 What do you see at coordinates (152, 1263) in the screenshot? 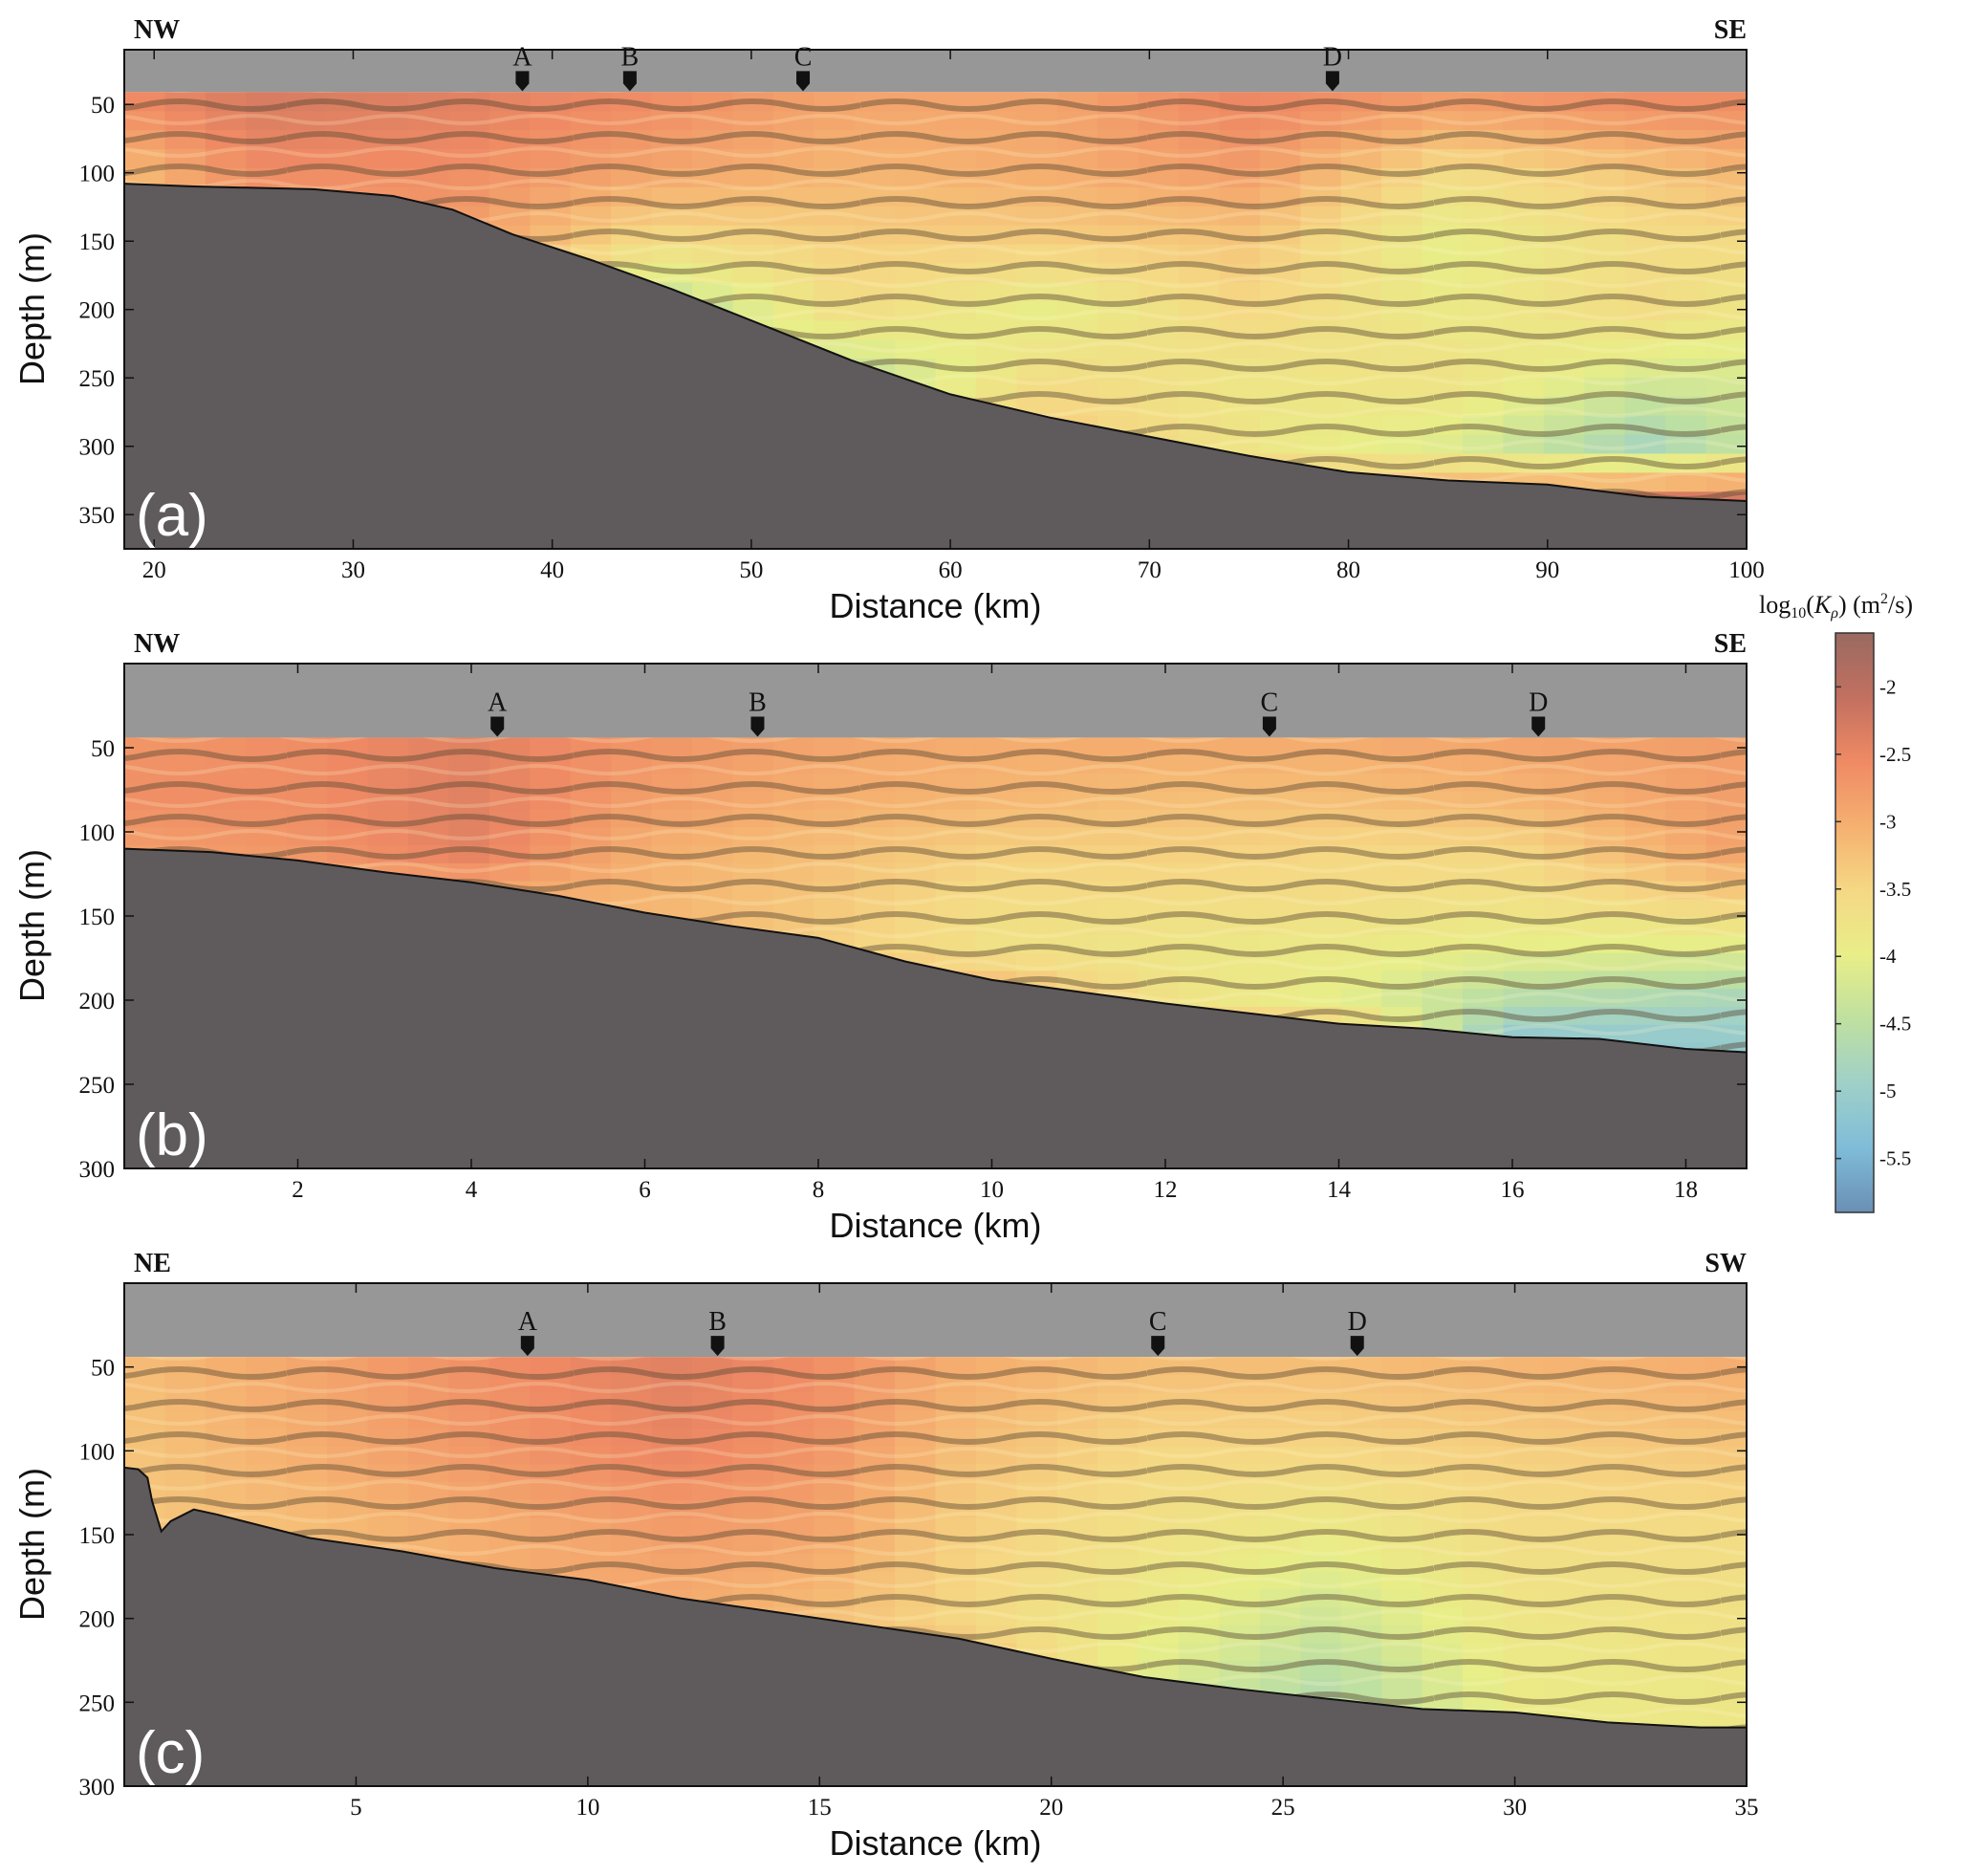
I see `left-direction-label: NE` at bounding box center [152, 1263].